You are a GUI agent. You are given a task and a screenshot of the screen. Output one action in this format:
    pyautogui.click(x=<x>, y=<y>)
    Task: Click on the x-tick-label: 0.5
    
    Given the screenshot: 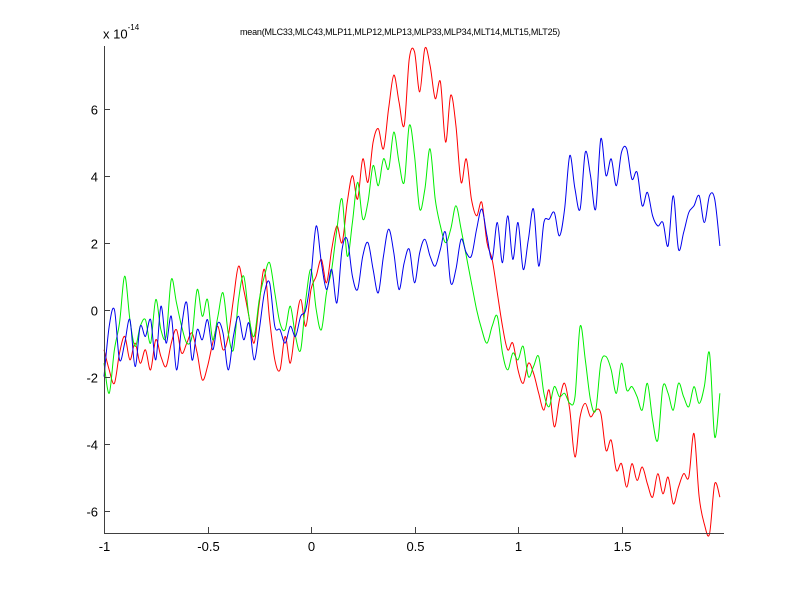 What is the action you would take?
    pyautogui.click(x=415, y=546)
    